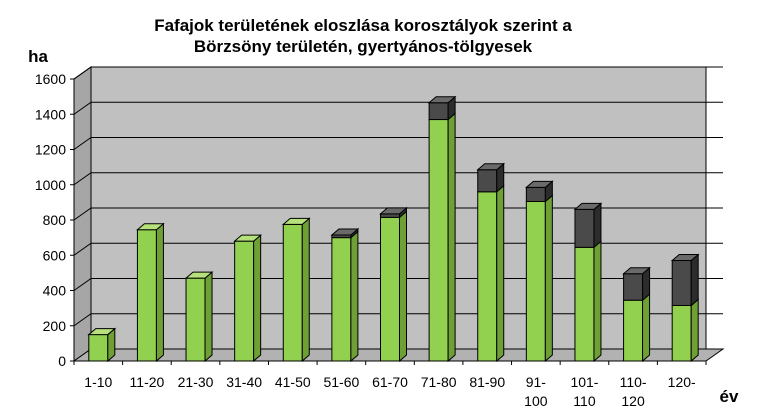  I want to click on bar-7-top, so click(442, 100).